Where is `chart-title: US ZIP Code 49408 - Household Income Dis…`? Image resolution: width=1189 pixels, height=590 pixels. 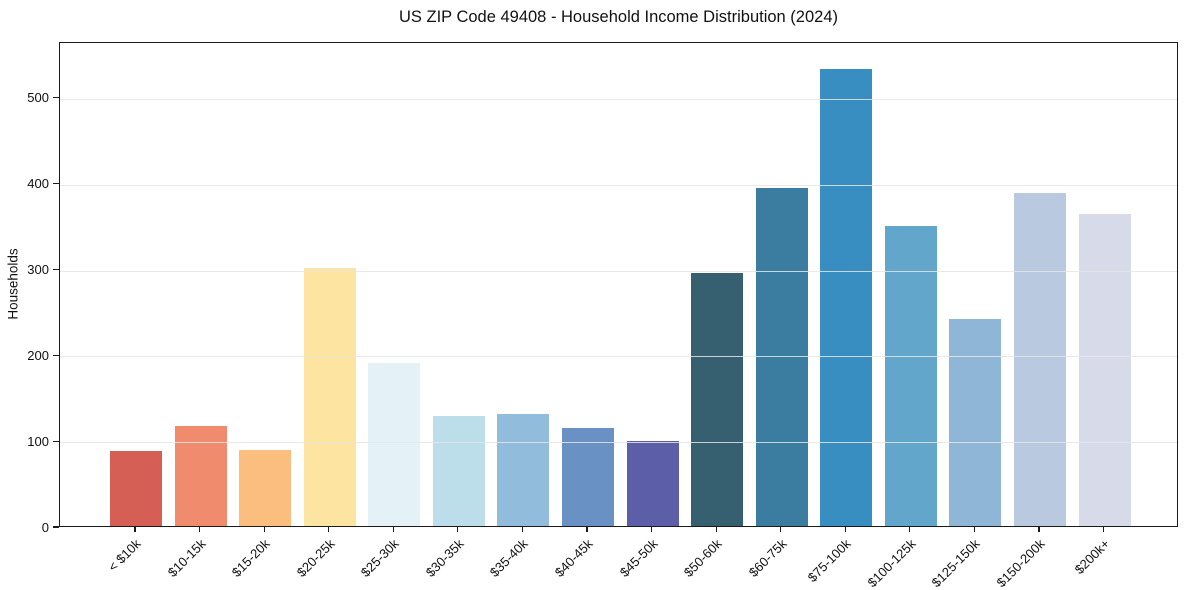 chart-title: US ZIP Code 49408 - Household Income Dis… is located at coordinates (618, 17).